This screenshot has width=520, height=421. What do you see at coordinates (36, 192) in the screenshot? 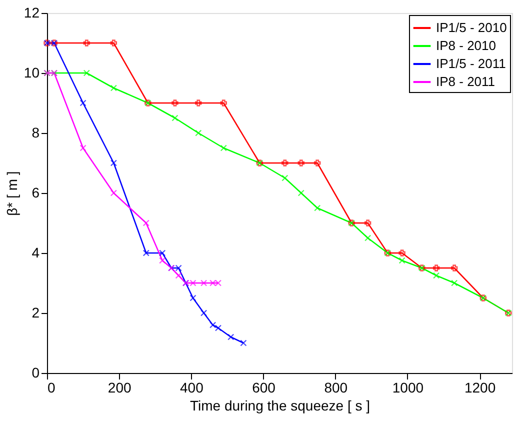
I see `y-tick-label: 6` at bounding box center [36, 192].